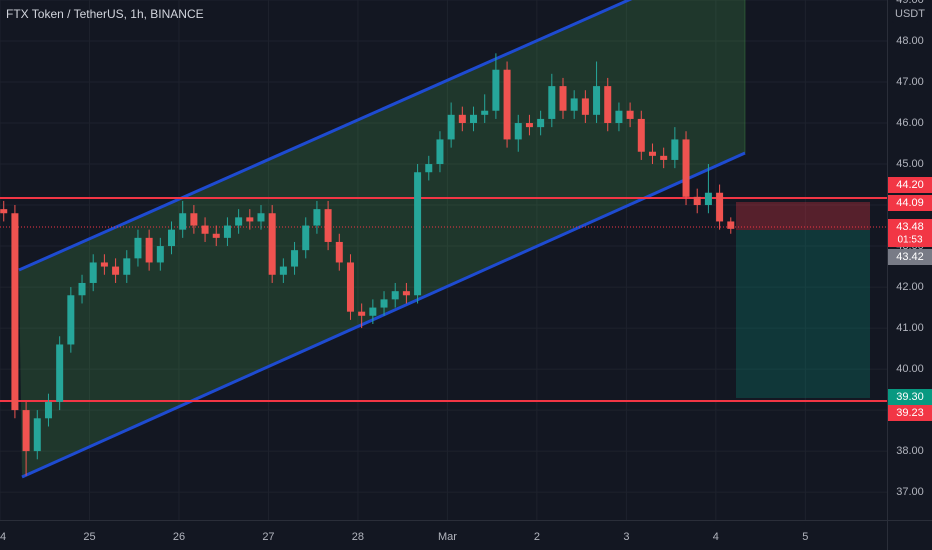 This screenshot has width=932, height=550. What do you see at coordinates (626, 537) in the screenshot?
I see `x-tick-label: 3` at bounding box center [626, 537].